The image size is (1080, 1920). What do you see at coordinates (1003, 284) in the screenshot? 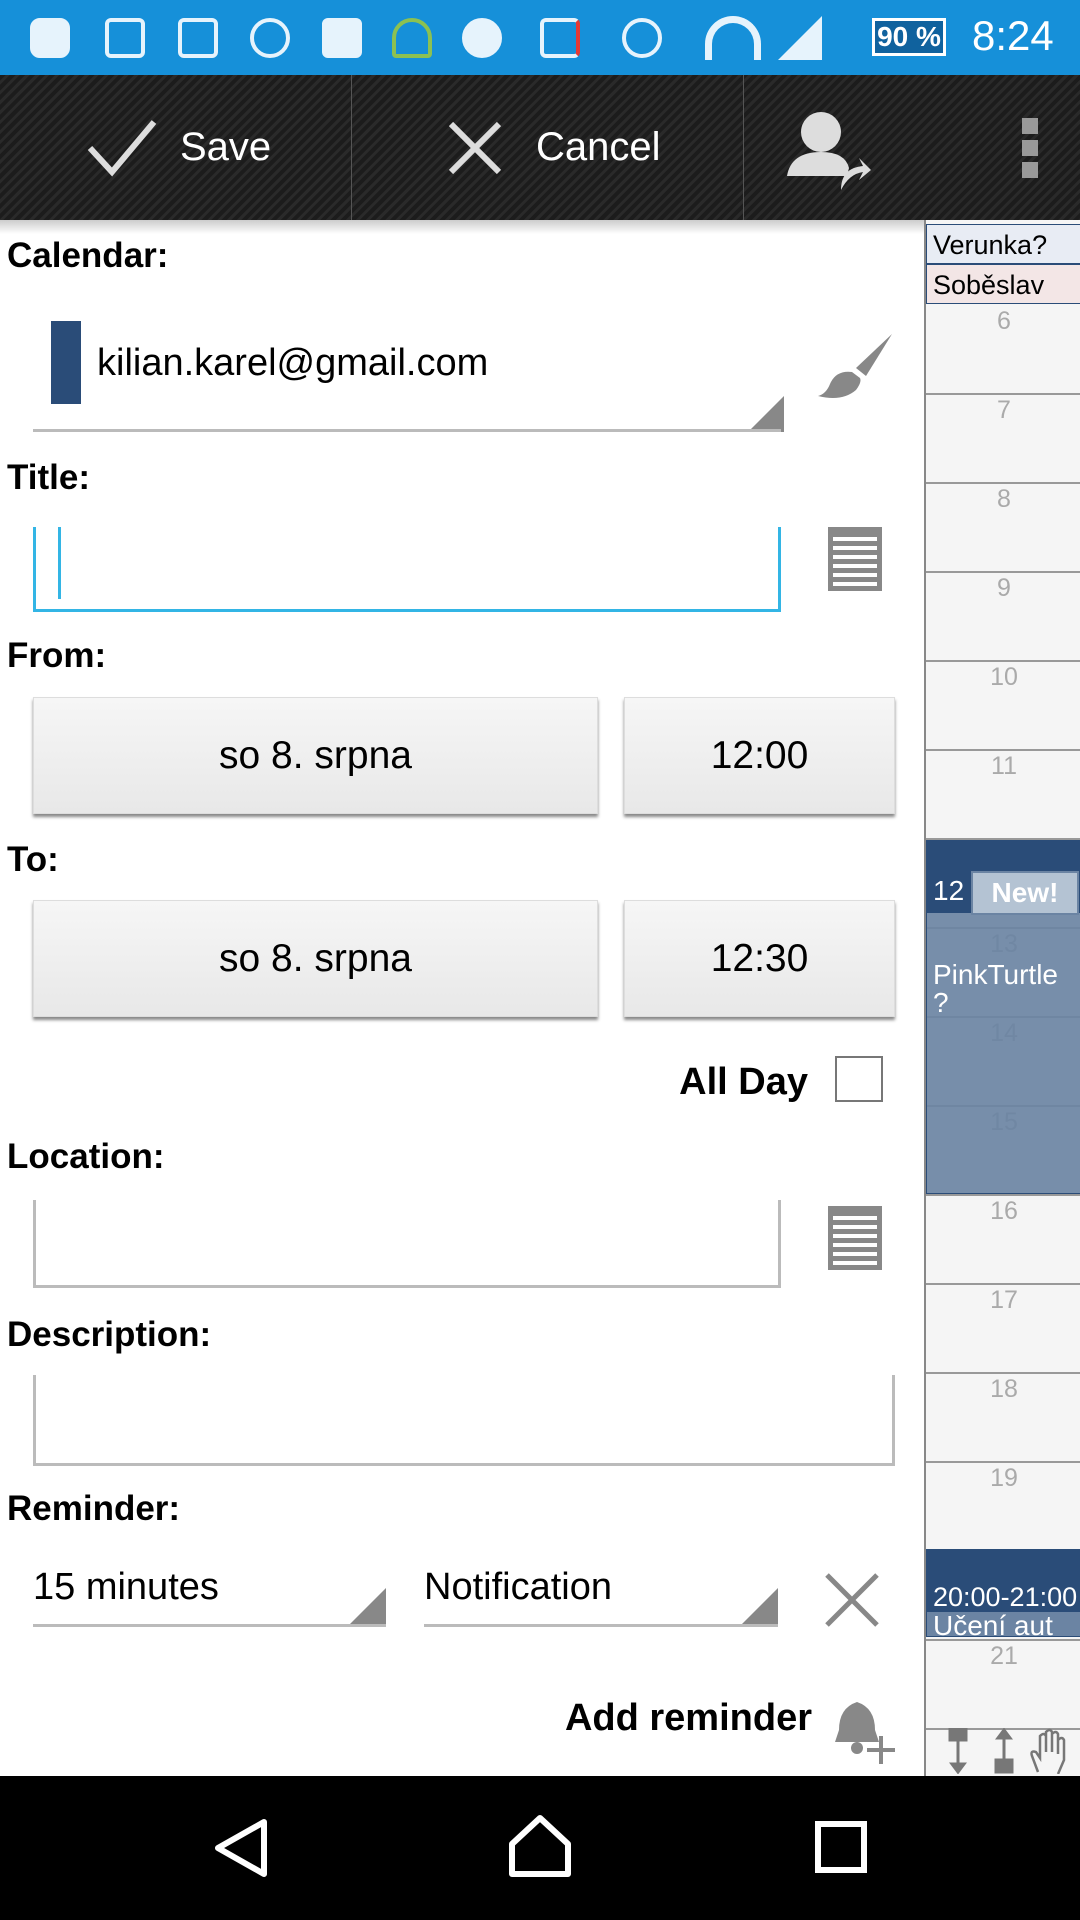
I see `all-day-event: Soběslav` at bounding box center [1003, 284].